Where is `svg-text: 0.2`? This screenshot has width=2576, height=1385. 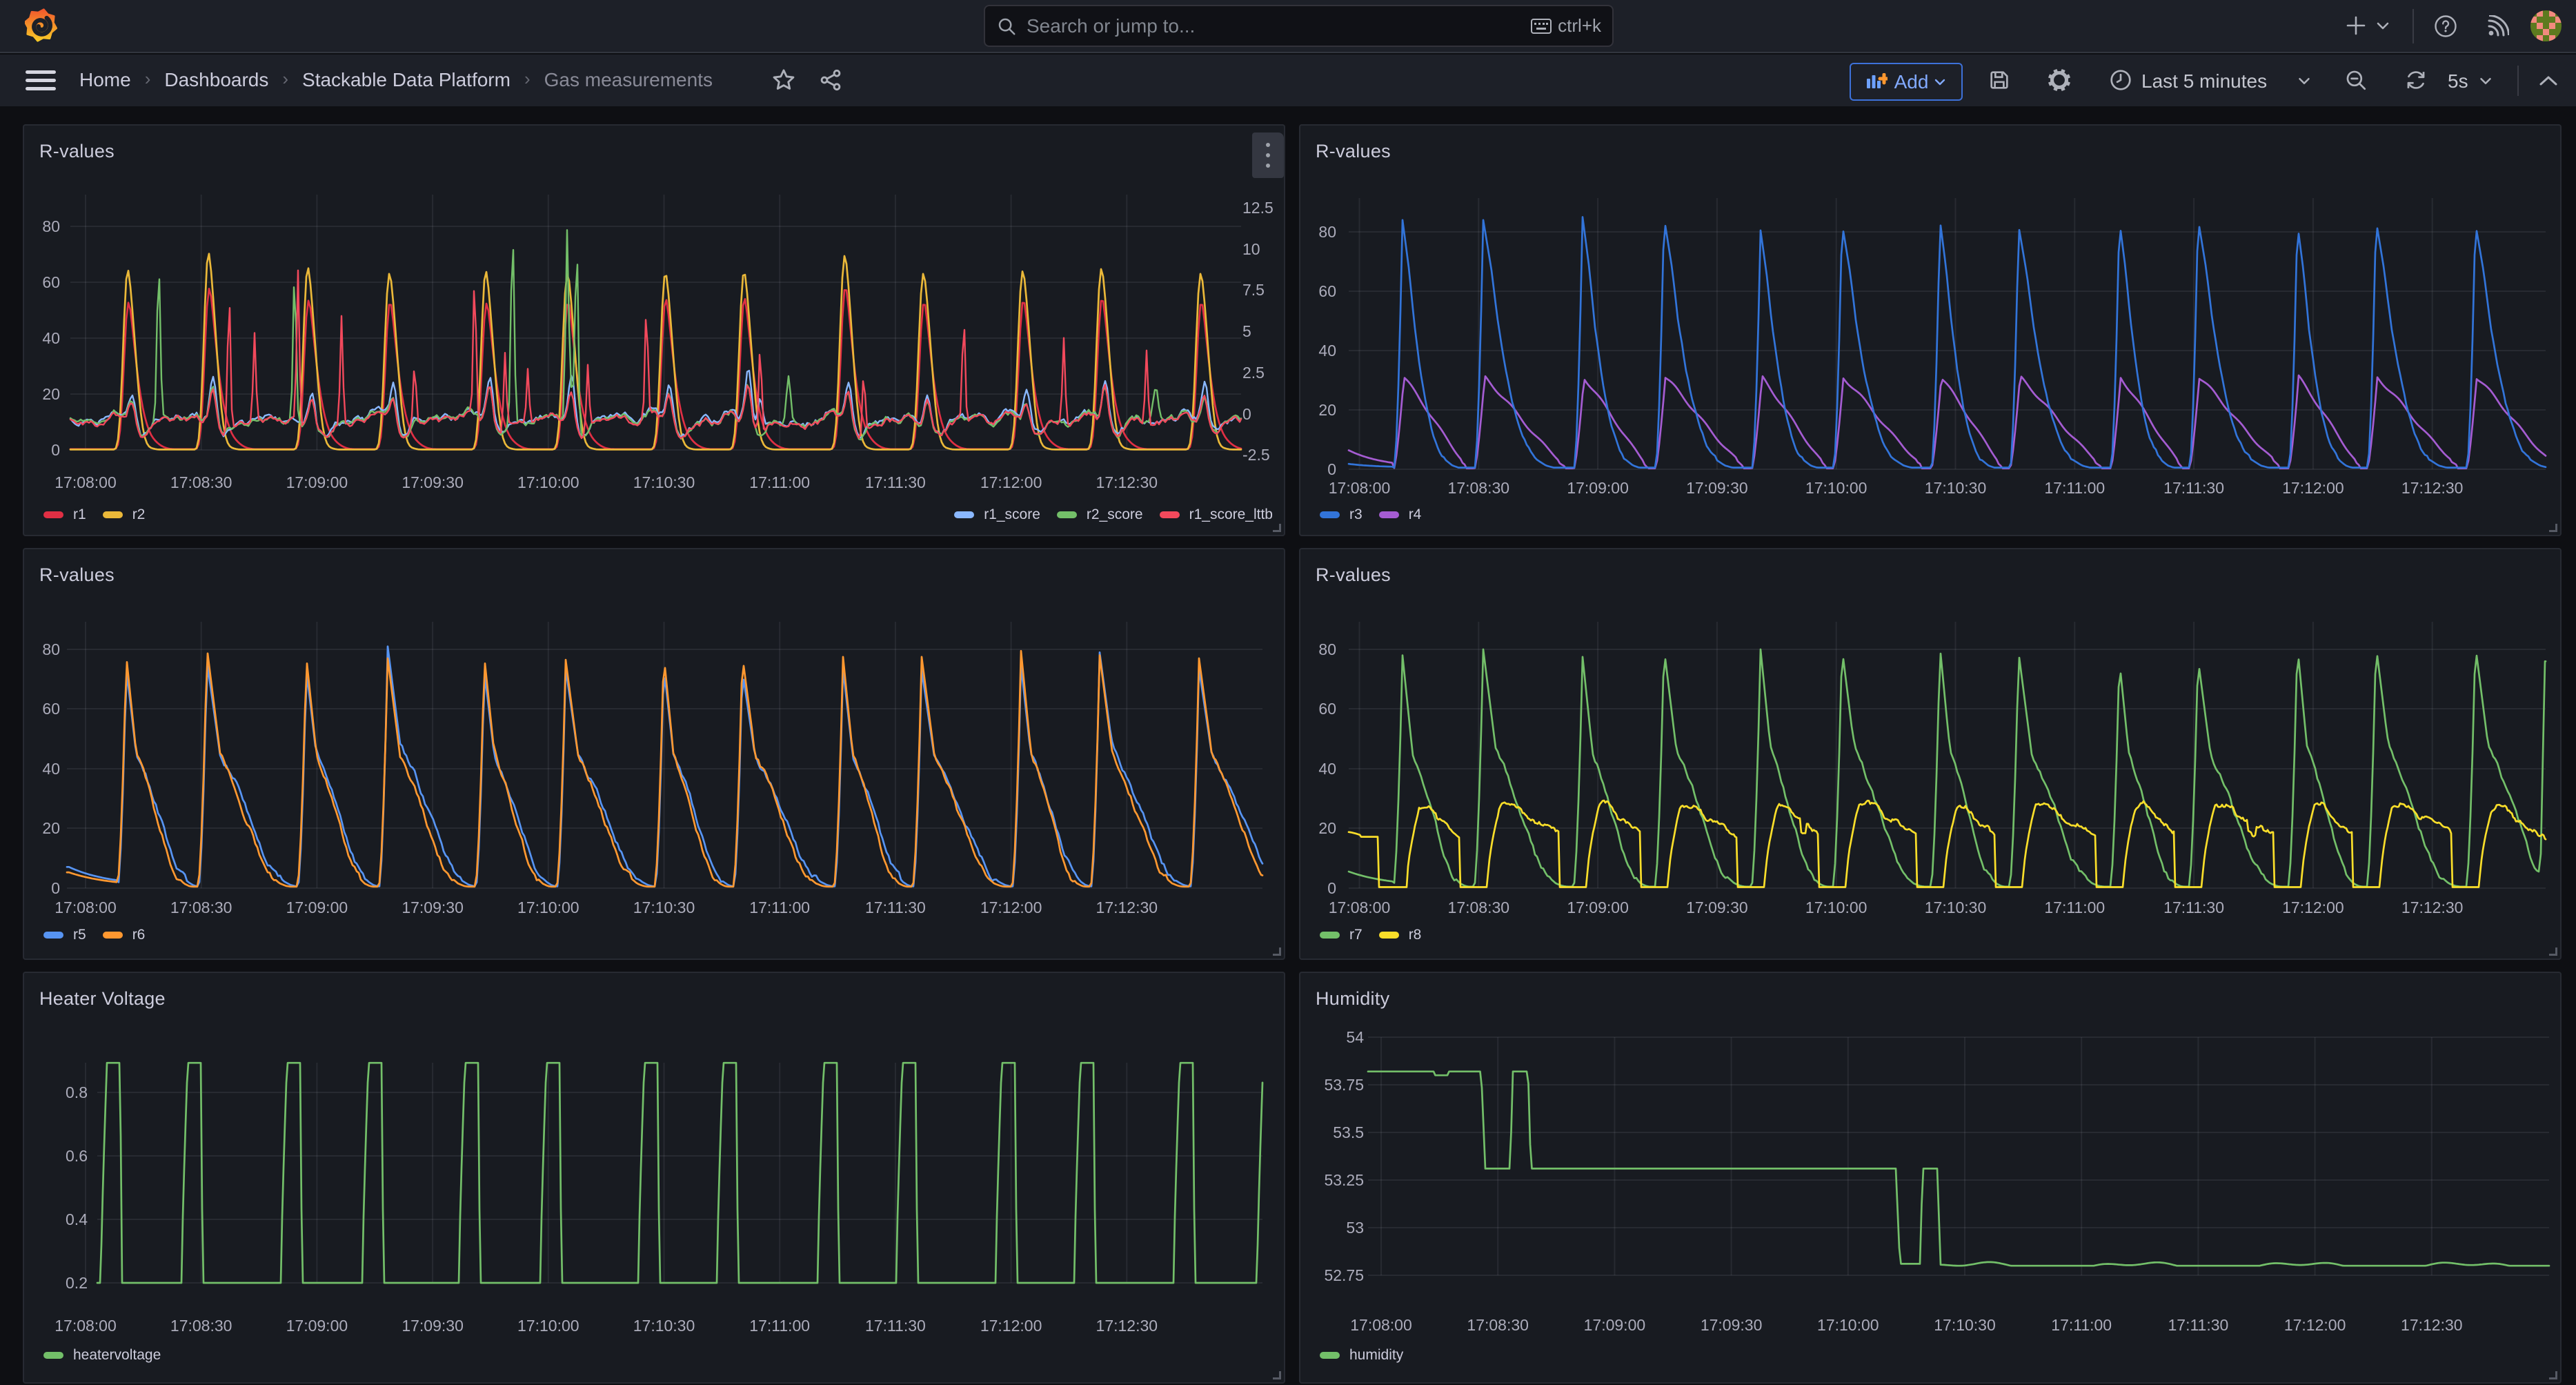 svg-text: 0.2 is located at coordinates (77, 1283).